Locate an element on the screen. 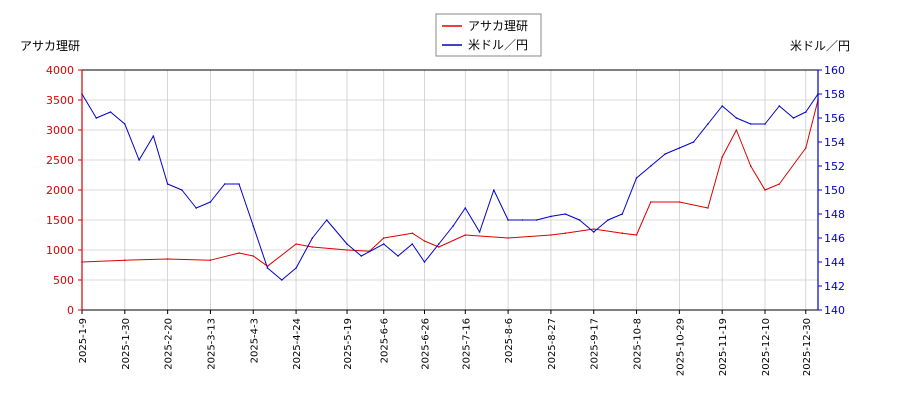 The height and width of the screenshot is (404, 900). legend: アサカ理研 米ドル／円 is located at coordinates (488, 35).